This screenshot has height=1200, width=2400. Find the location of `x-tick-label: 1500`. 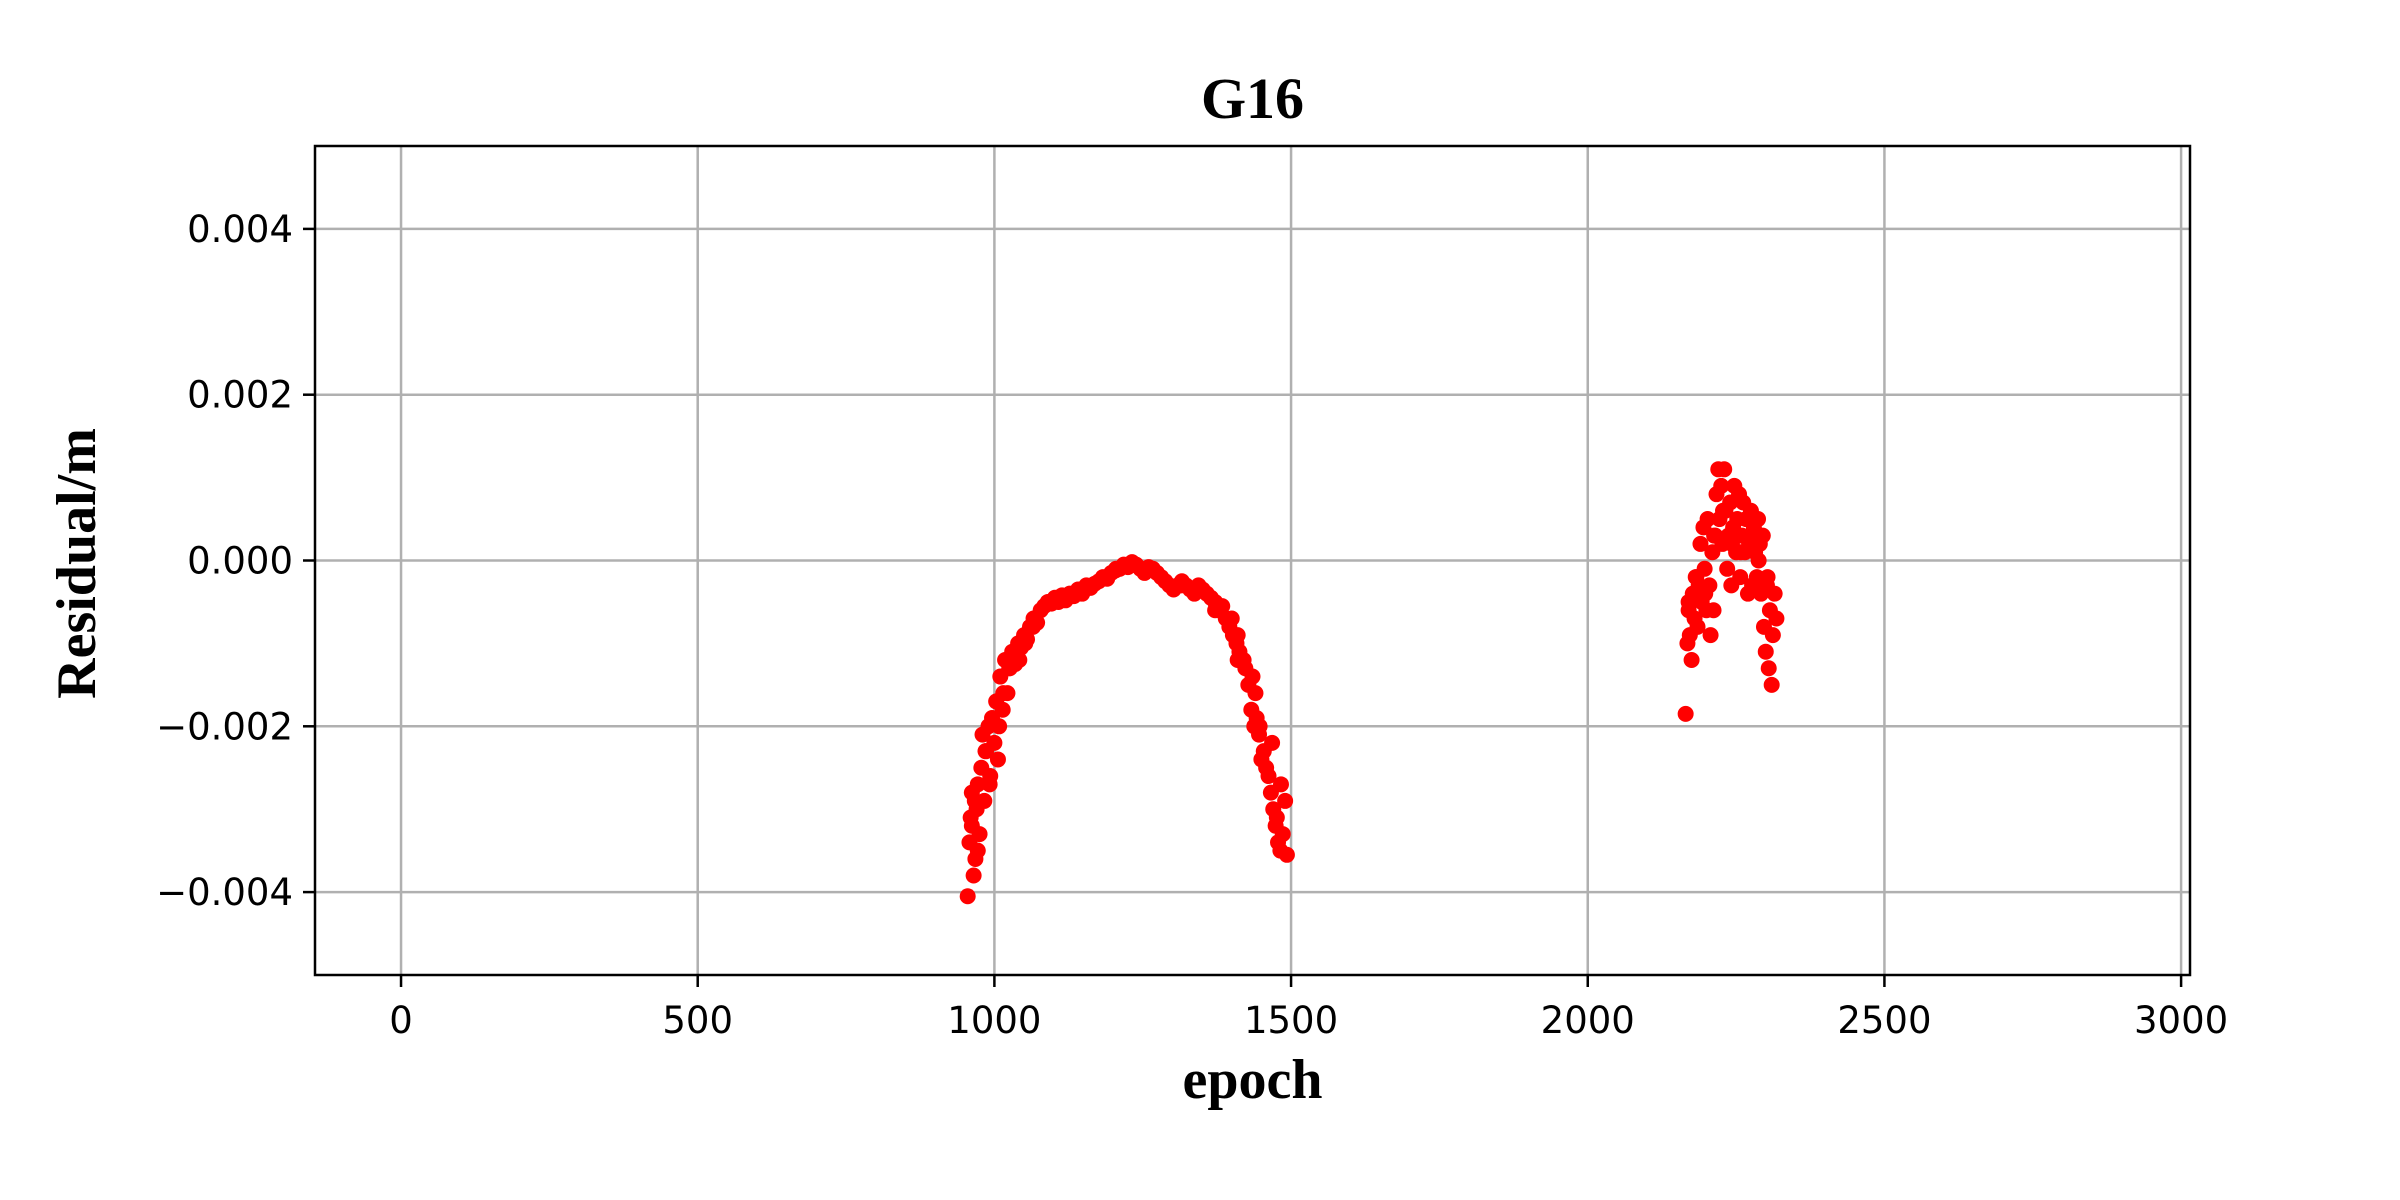

x-tick-label: 1500 is located at coordinates (1291, 1020).